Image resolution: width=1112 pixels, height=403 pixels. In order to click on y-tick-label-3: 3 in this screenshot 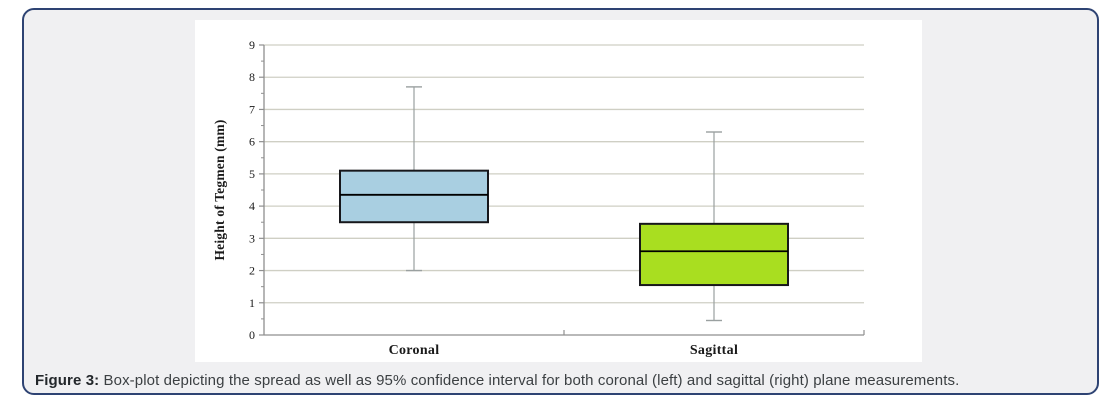, I will do `click(252, 238)`.